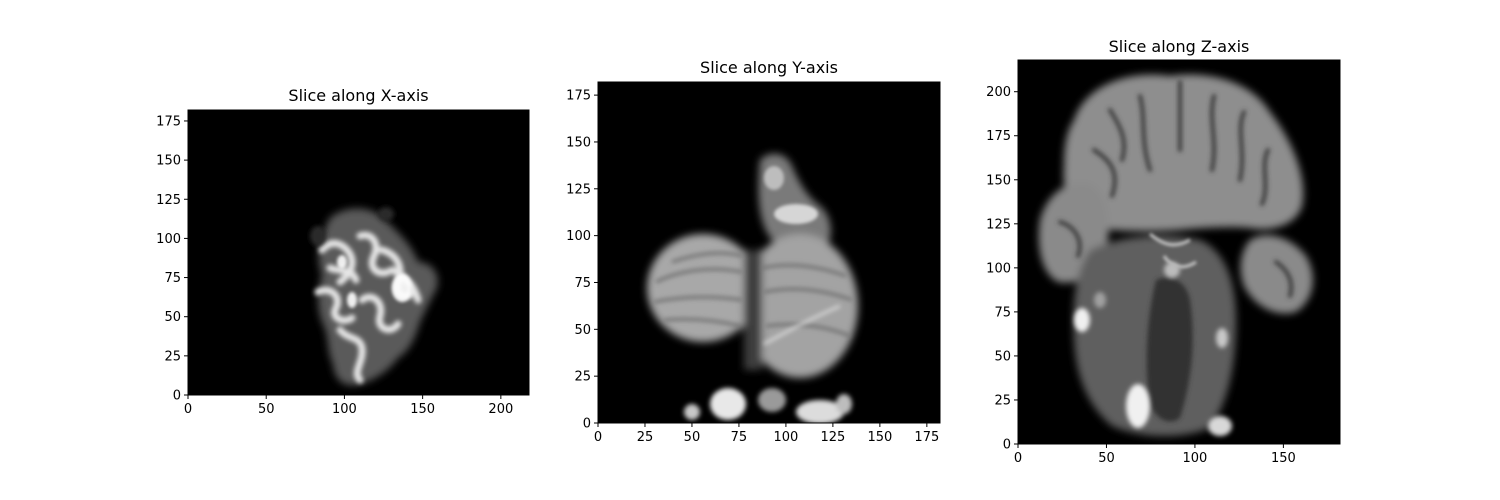  I want to click on panel-title: Slice along Y-axis, so click(769, 67).